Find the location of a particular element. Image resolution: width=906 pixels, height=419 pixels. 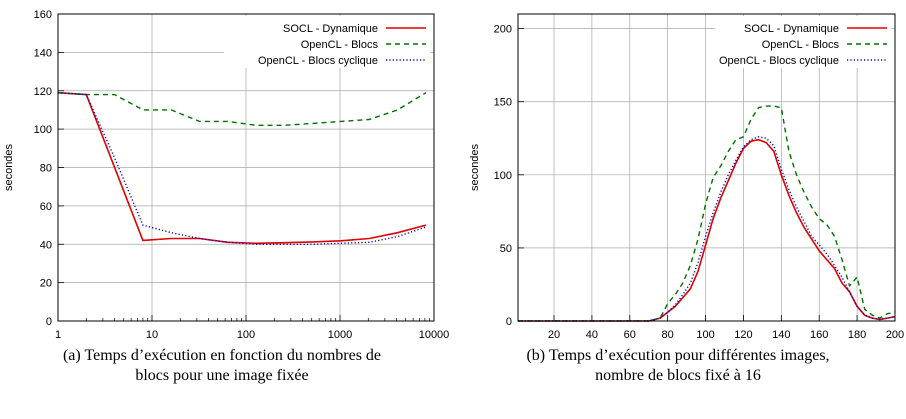

x-tick-label: 10000 is located at coordinates (434, 335).